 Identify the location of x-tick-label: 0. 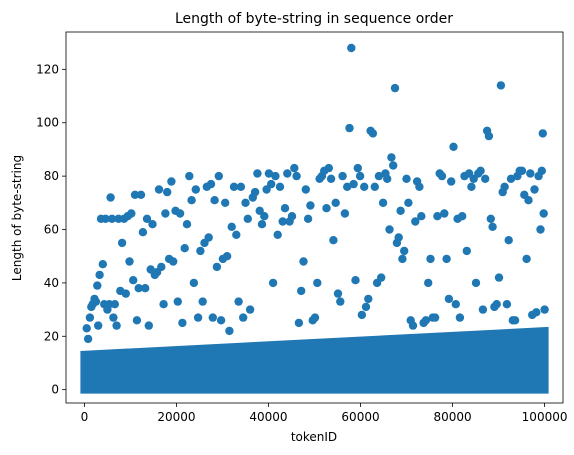
(85, 417).